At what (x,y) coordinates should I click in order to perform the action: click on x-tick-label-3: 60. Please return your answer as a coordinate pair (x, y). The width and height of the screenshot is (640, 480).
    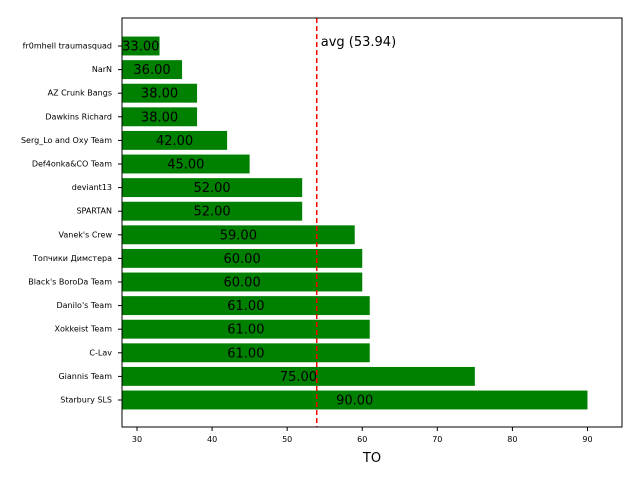
    Looking at the image, I should click on (362, 439).